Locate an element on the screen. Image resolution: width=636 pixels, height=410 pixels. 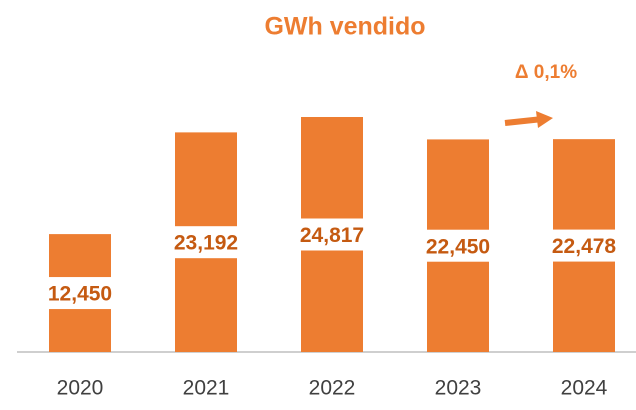
x-tick-label: 2023 is located at coordinates (458, 388).